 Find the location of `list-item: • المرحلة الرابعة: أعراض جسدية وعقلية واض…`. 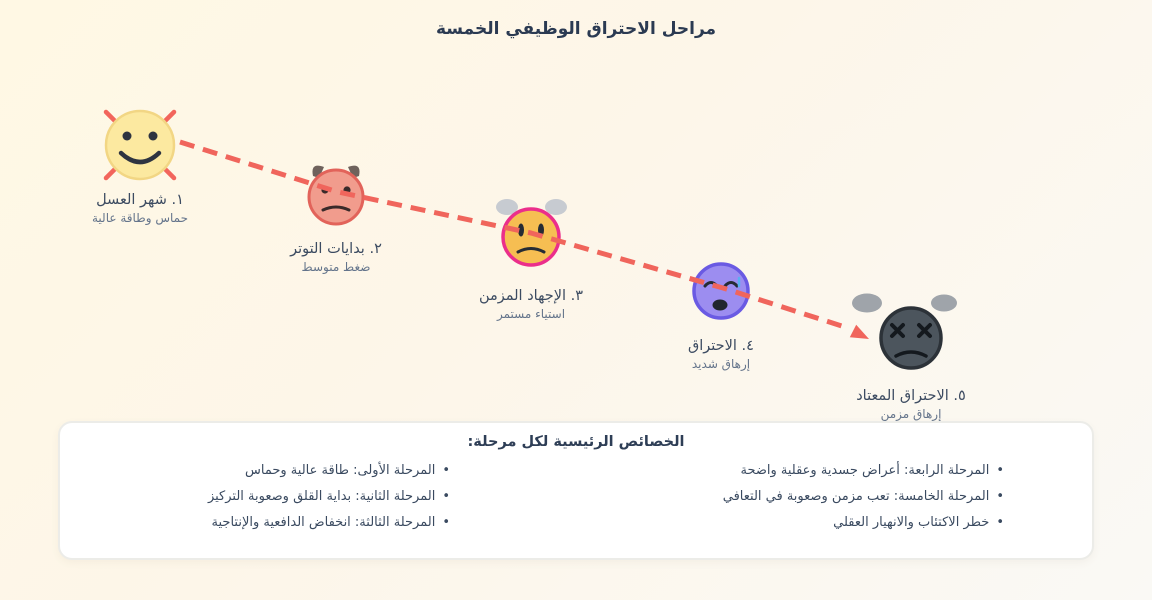

list-item: • المرحلة الرابعة: أعراض جسدية وعقلية واض… is located at coordinates (790, 470).